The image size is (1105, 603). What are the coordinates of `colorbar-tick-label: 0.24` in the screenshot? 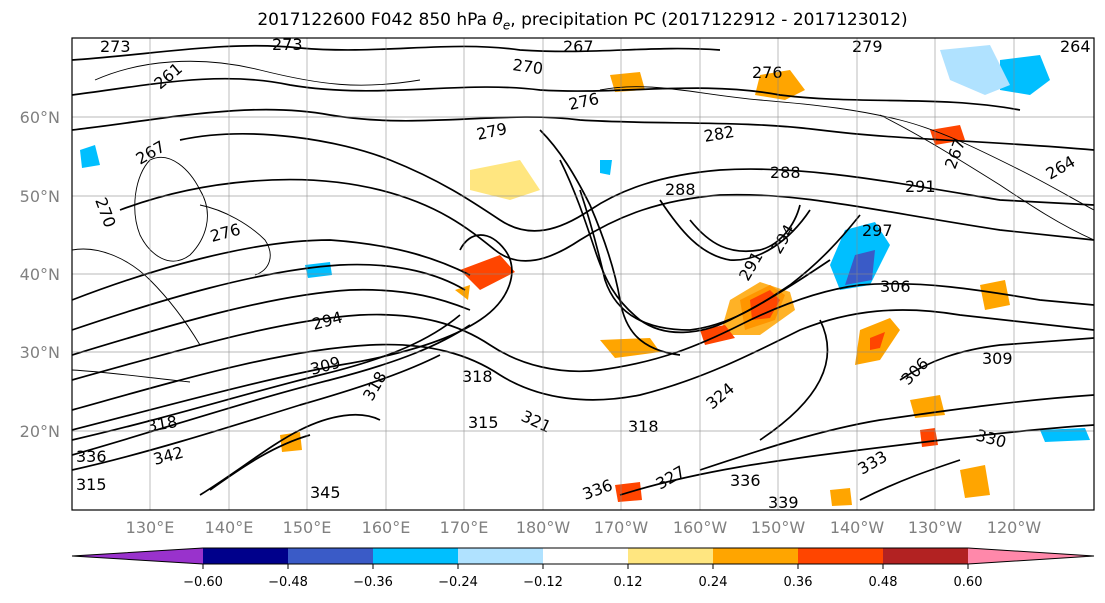 It's located at (713, 582).